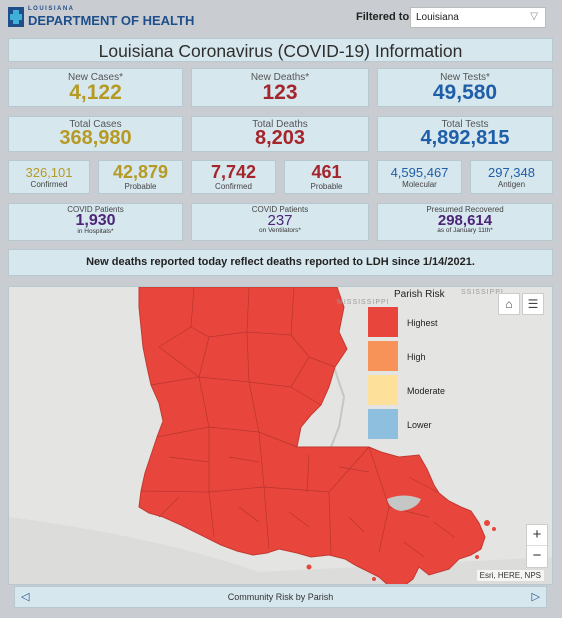 The image size is (562, 618). Describe the element at coordinates (537, 535) in the screenshot. I see `zoom-in-button: +` at that location.